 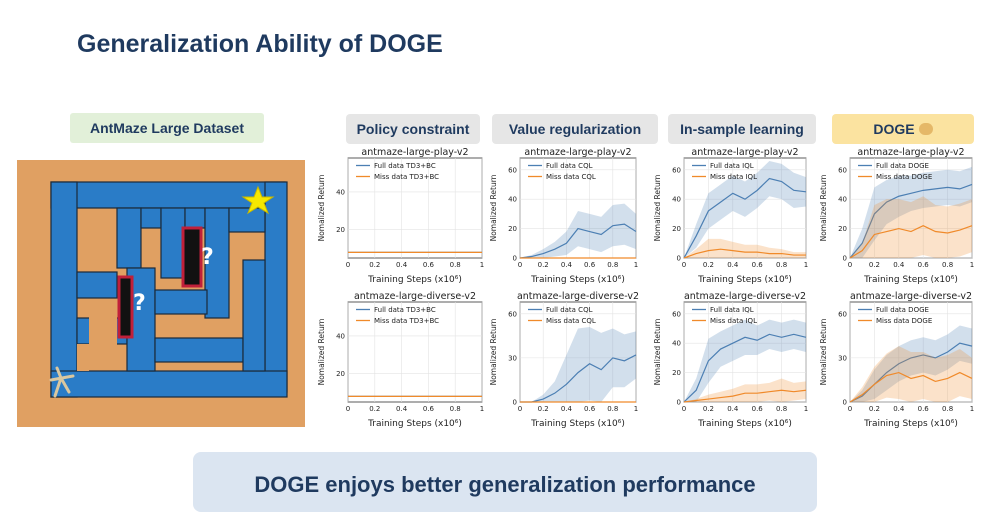 I want to click on maze-walls-inner, so click(x=97, y=340).